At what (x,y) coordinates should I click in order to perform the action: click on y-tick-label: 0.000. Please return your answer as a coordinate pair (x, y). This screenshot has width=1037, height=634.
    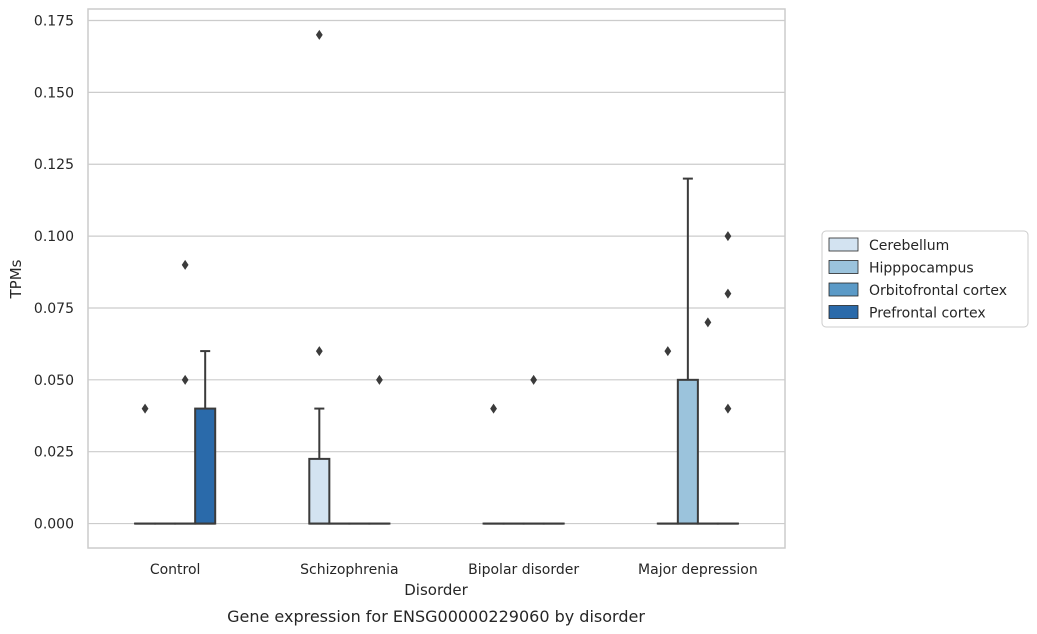
    Looking at the image, I should click on (54, 525).